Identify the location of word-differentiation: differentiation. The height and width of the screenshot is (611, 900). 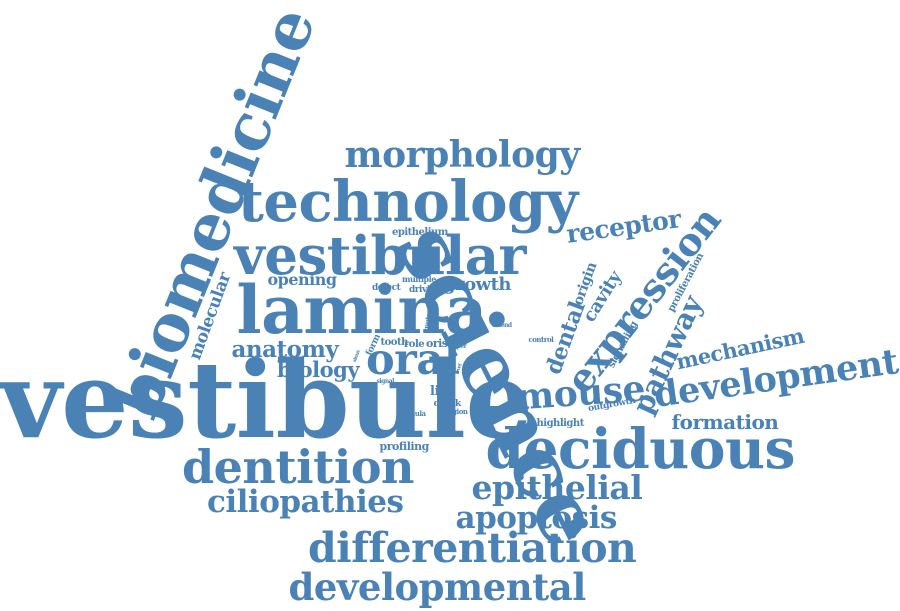
(472, 547).